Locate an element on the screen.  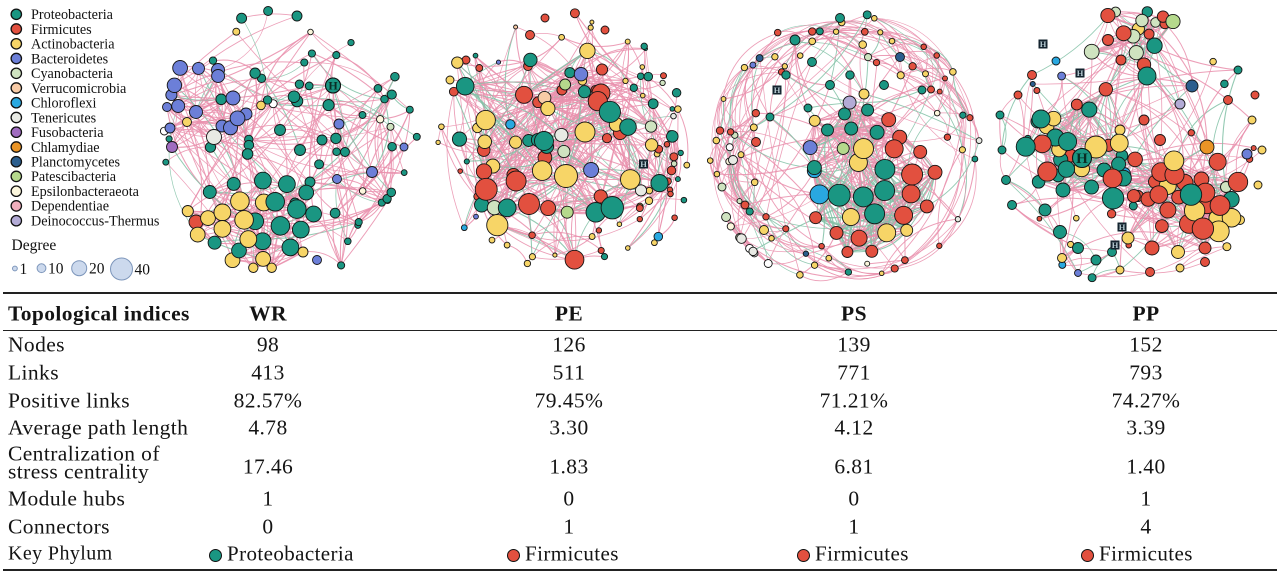
svg-text: Verrucomicrobia is located at coordinates (79, 89).